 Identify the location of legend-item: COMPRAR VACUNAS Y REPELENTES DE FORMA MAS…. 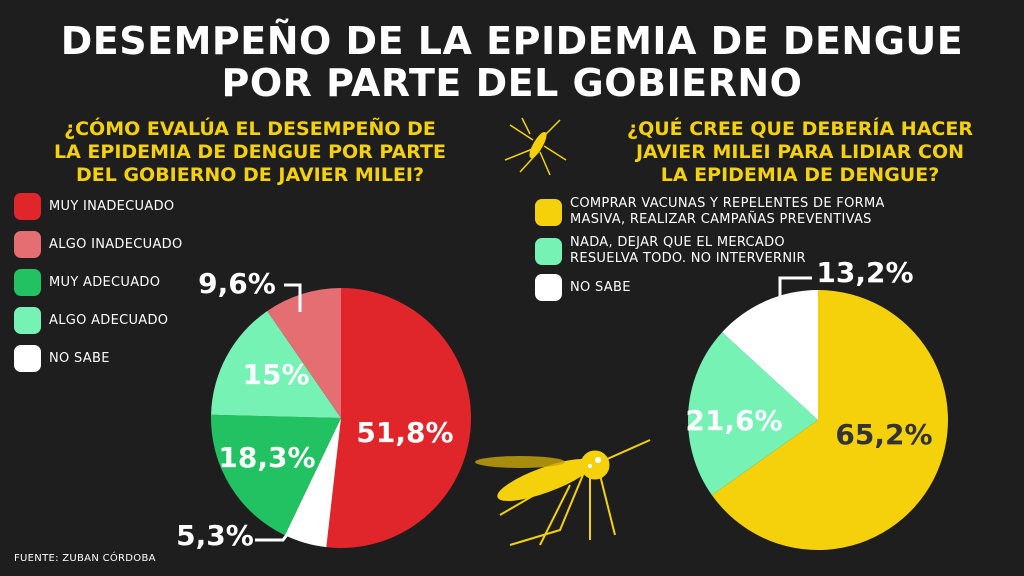
(710, 212).